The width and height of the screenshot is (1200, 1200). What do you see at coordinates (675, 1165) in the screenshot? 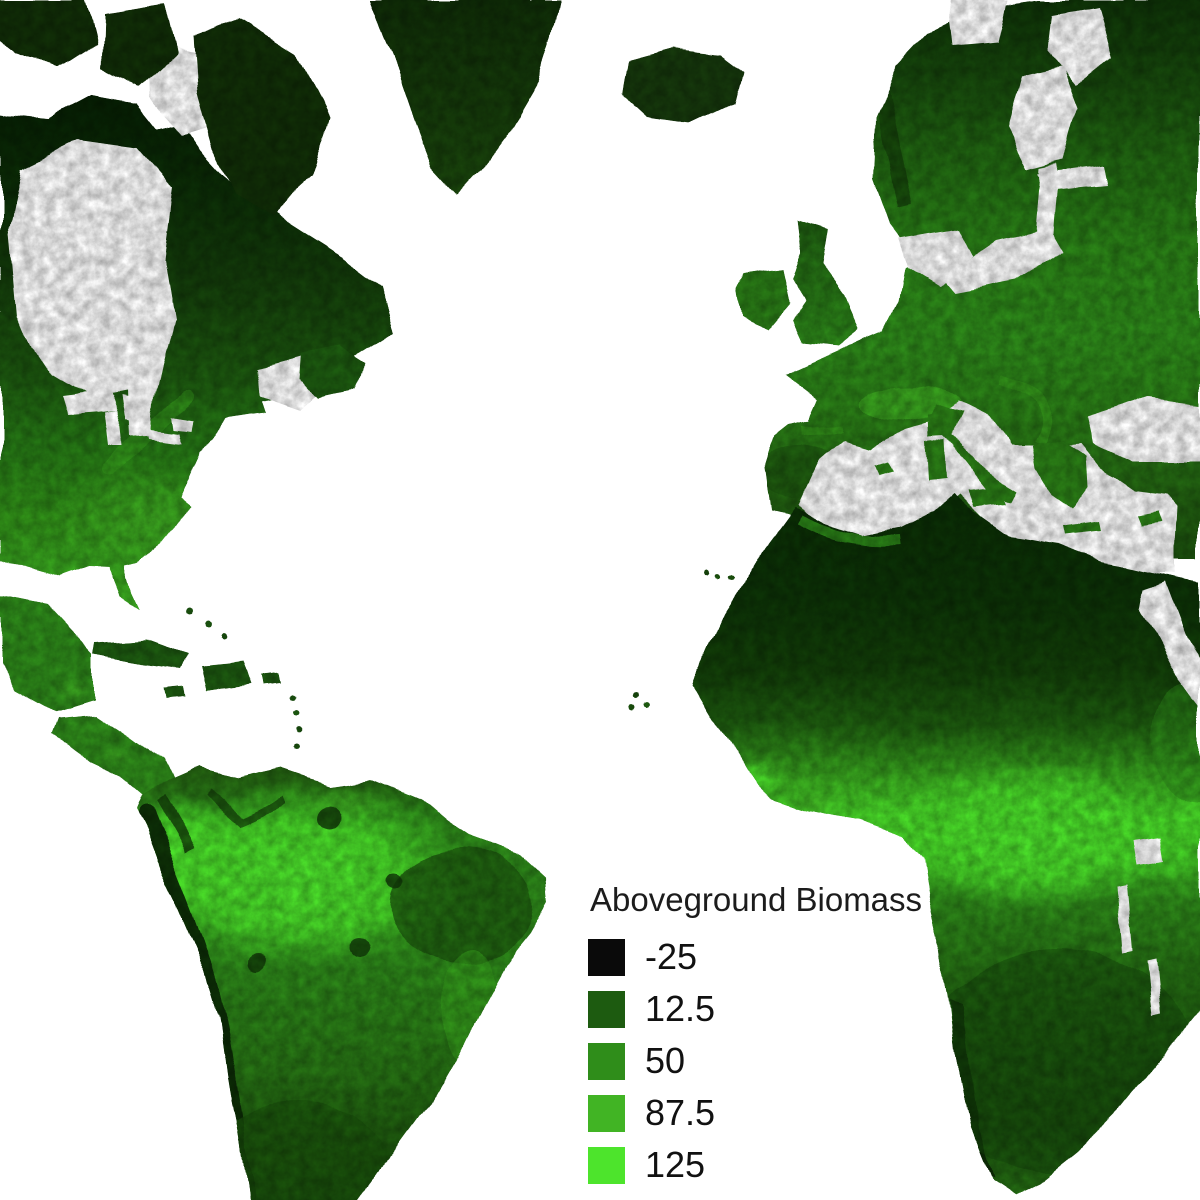
I see `legend-label: 125` at bounding box center [675, 1165].